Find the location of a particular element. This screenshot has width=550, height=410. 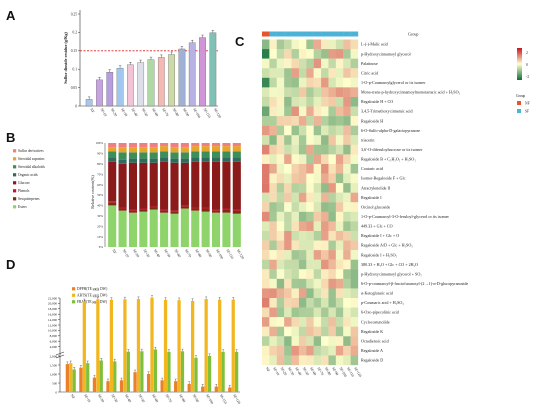

panel-letter-d: D is located at coordinates (10, 264).